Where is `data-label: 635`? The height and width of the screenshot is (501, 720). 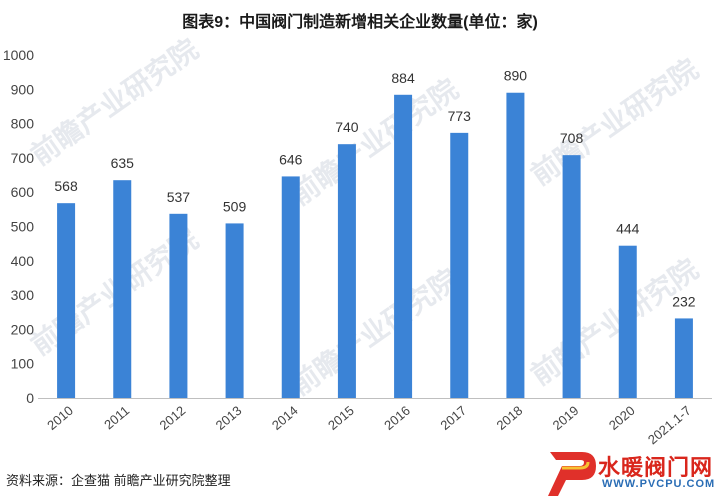
data-label: 635 is located at coordinates (123, 163).